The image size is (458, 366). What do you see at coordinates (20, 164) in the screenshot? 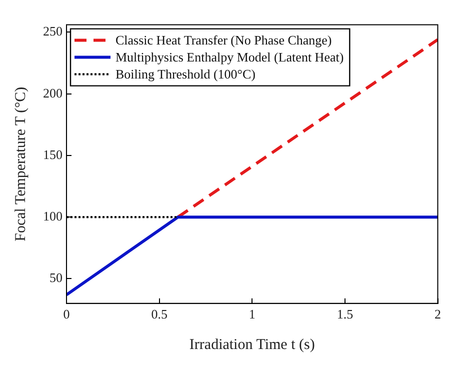
I see `y-axis-title: Focal Temperature T (°C)` at bounding box center [20, 164].